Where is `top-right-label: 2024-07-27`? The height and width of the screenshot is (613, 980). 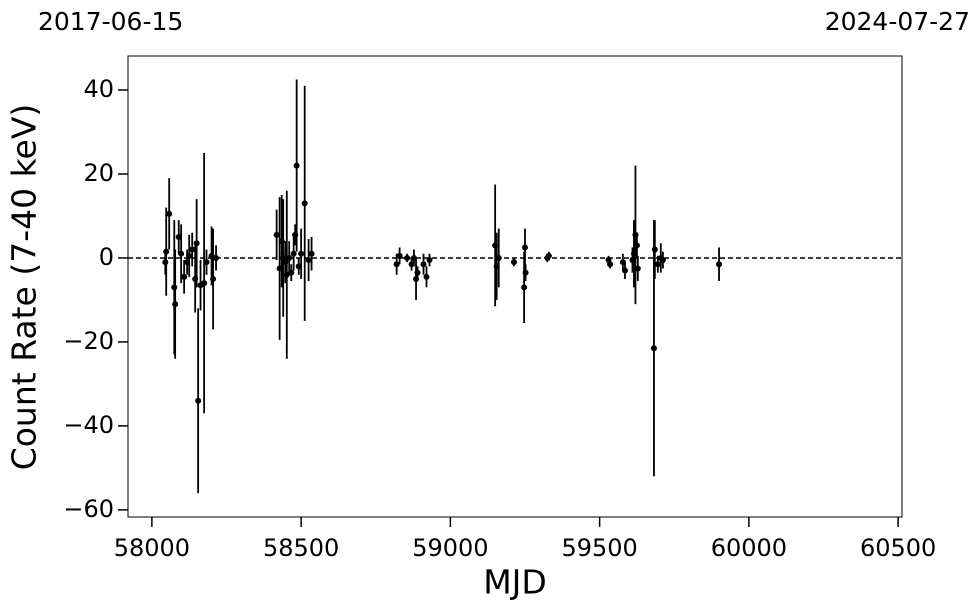
top-right-label: 2024-07-27 is located at coordinates (897, 21).